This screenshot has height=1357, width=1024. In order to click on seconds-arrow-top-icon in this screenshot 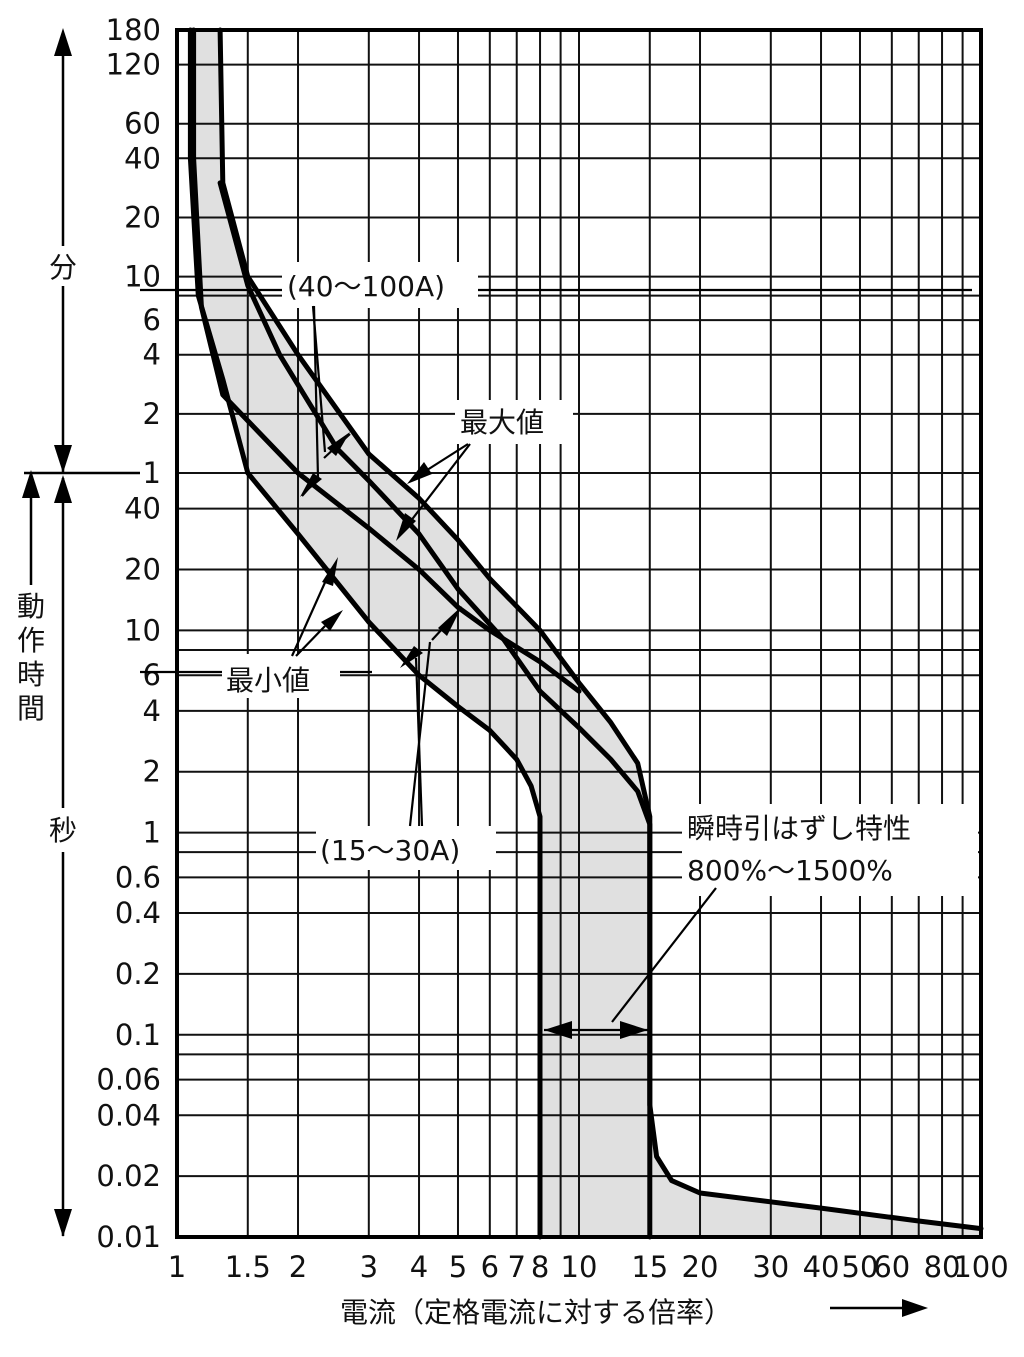, I will do `click(63, 489)`.